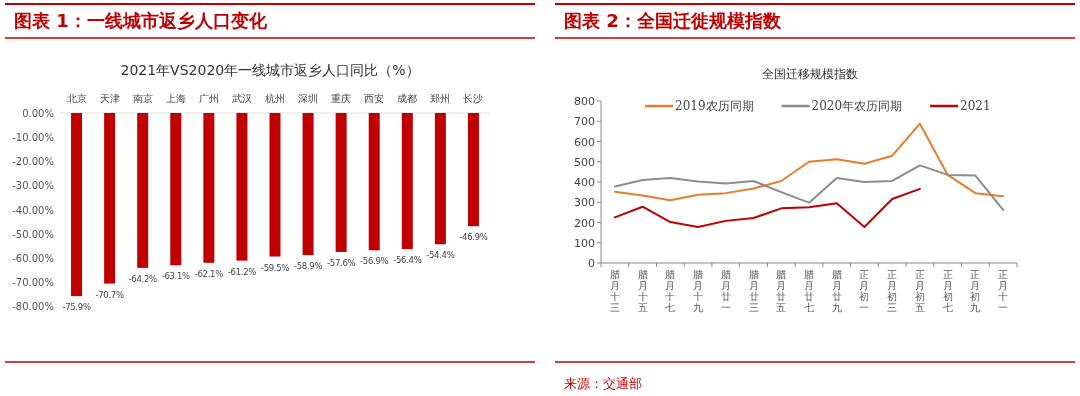 Image resolution: width=1080 pixels, height=396 pixels. What do you see at coordinates (33, 282) in the screenshot?
I see `y-tick-label: -70.00%` at bounding box center [33, 282].